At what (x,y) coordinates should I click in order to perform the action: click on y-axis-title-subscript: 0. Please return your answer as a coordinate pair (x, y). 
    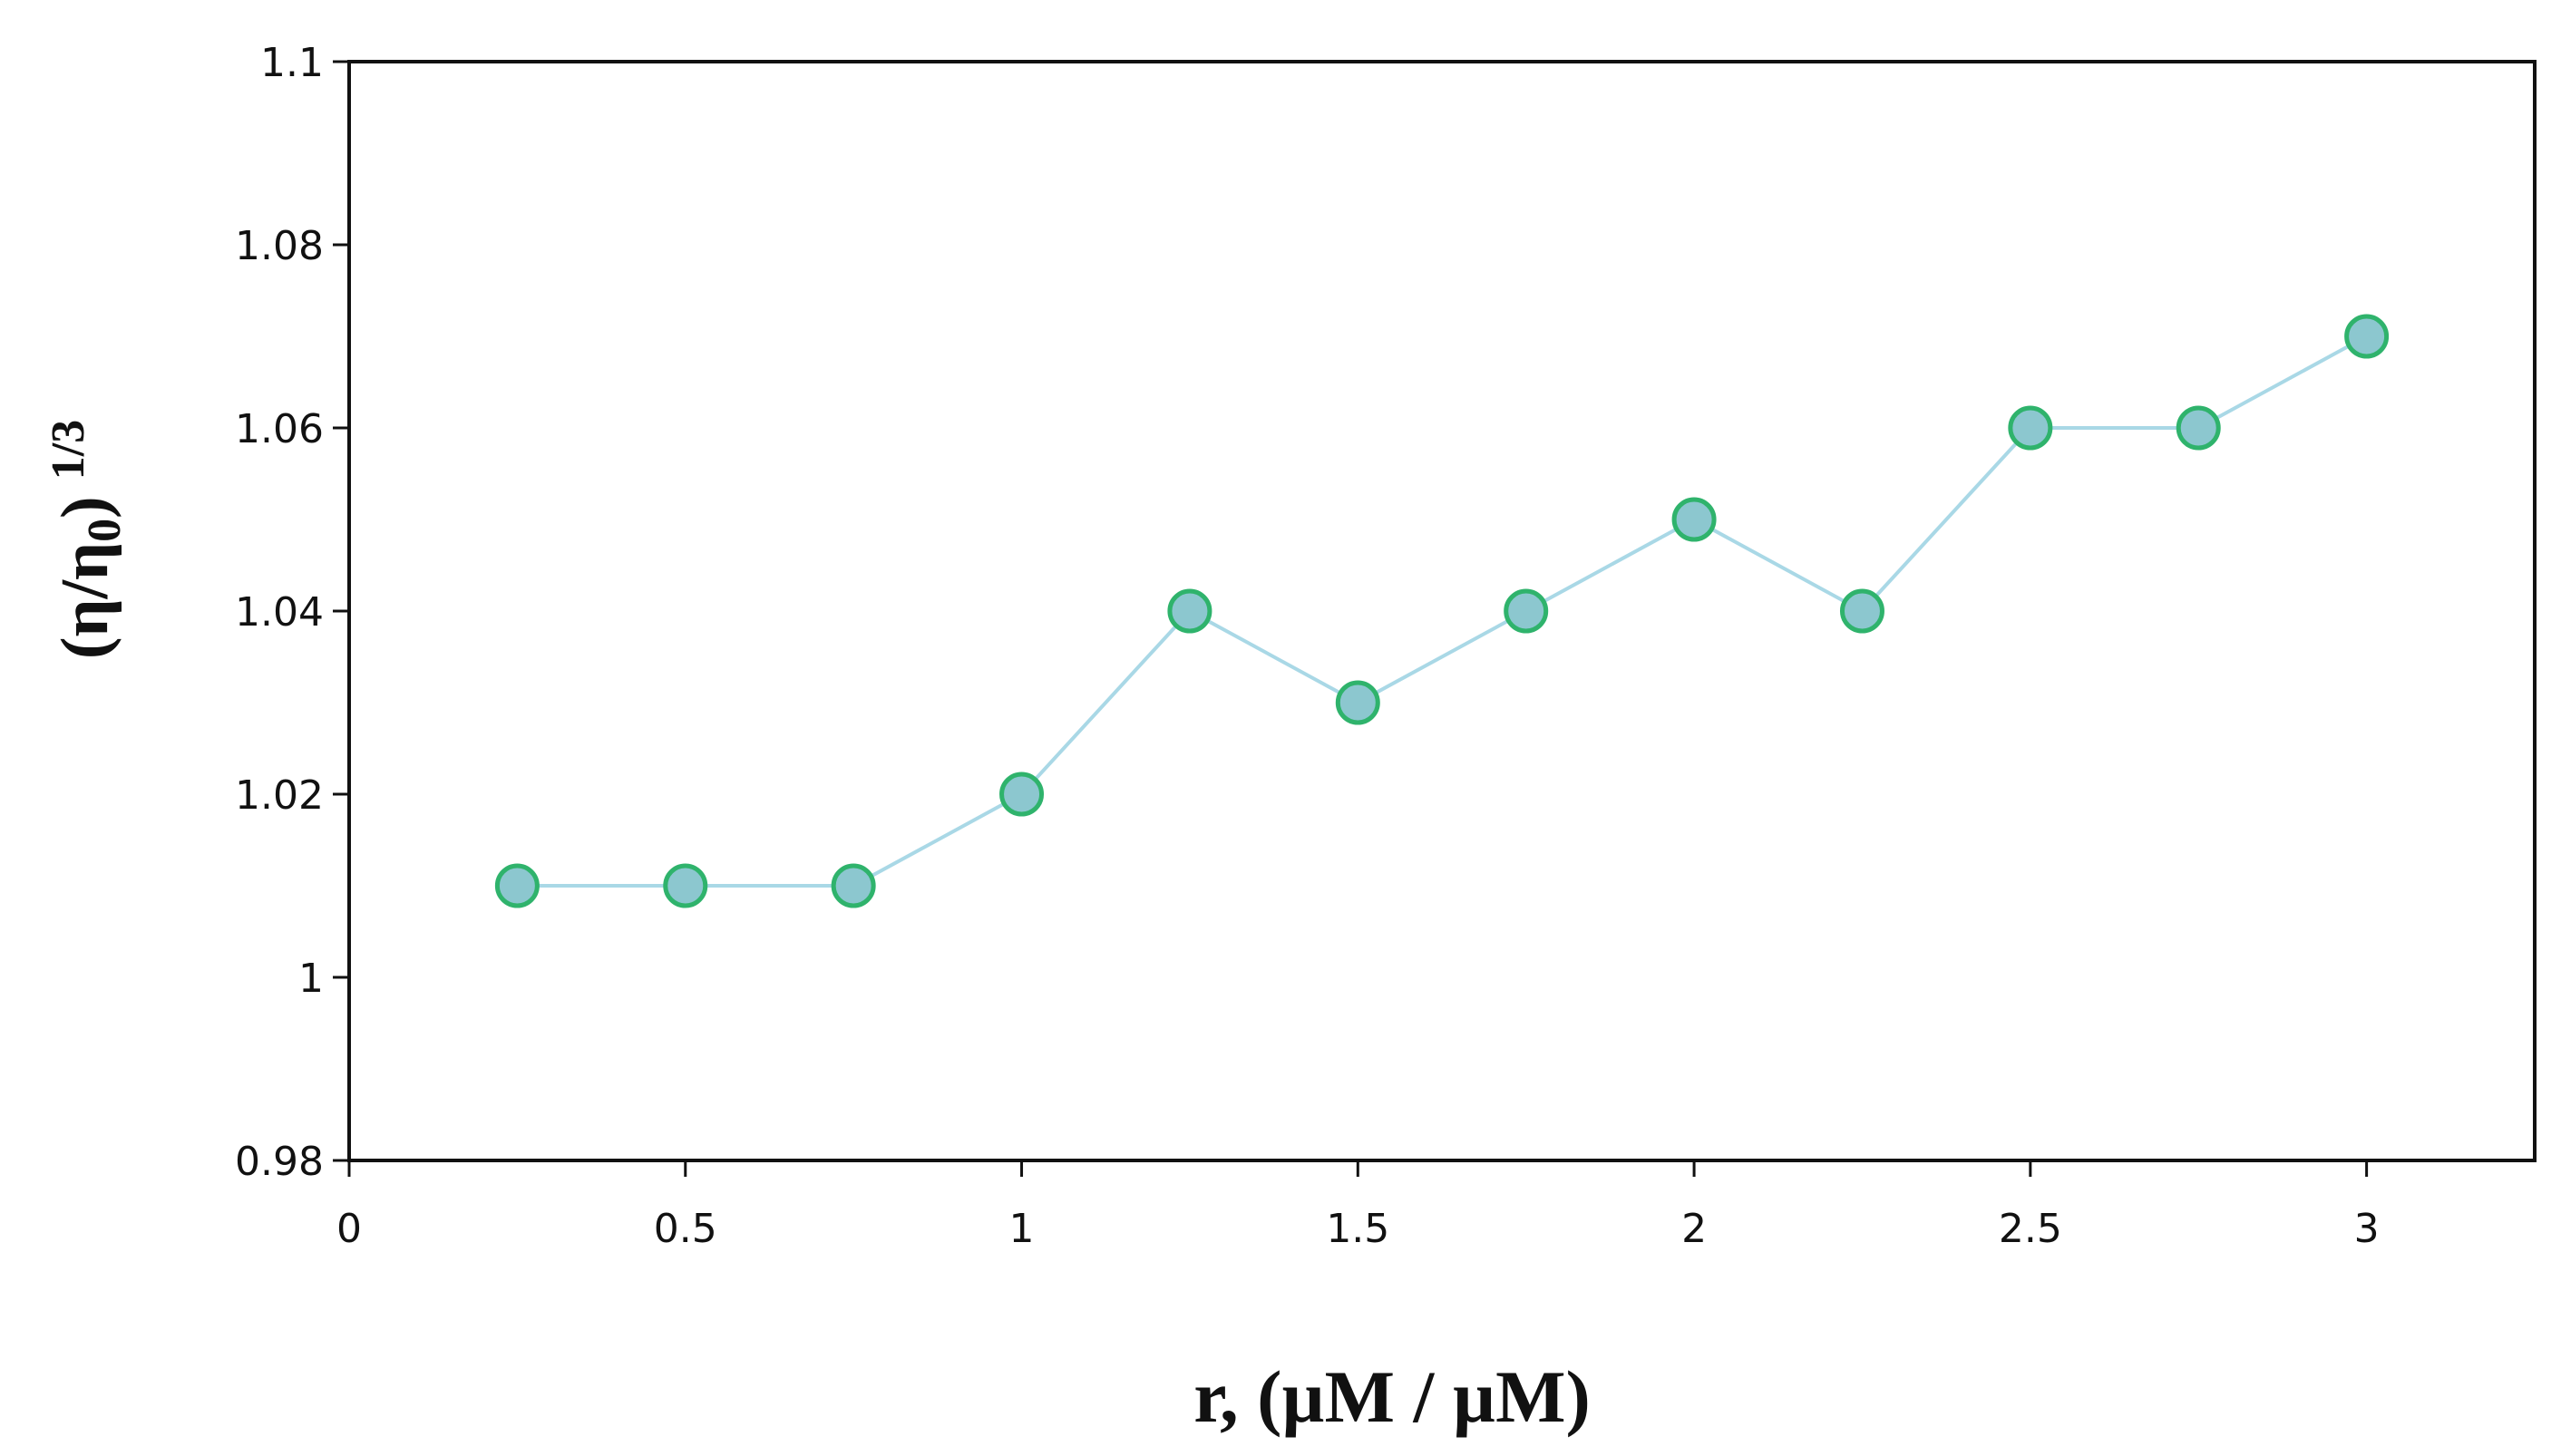
    Looking at the image, I should click on (105, 530).